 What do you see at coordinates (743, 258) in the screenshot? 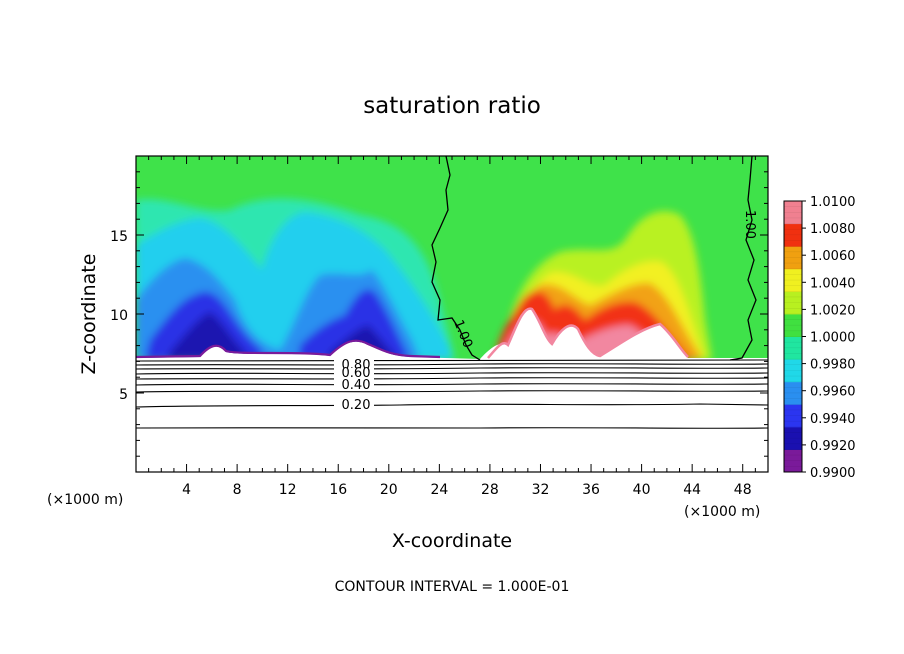
I see `contour-1-00-right` at bounding box center [743, 258].